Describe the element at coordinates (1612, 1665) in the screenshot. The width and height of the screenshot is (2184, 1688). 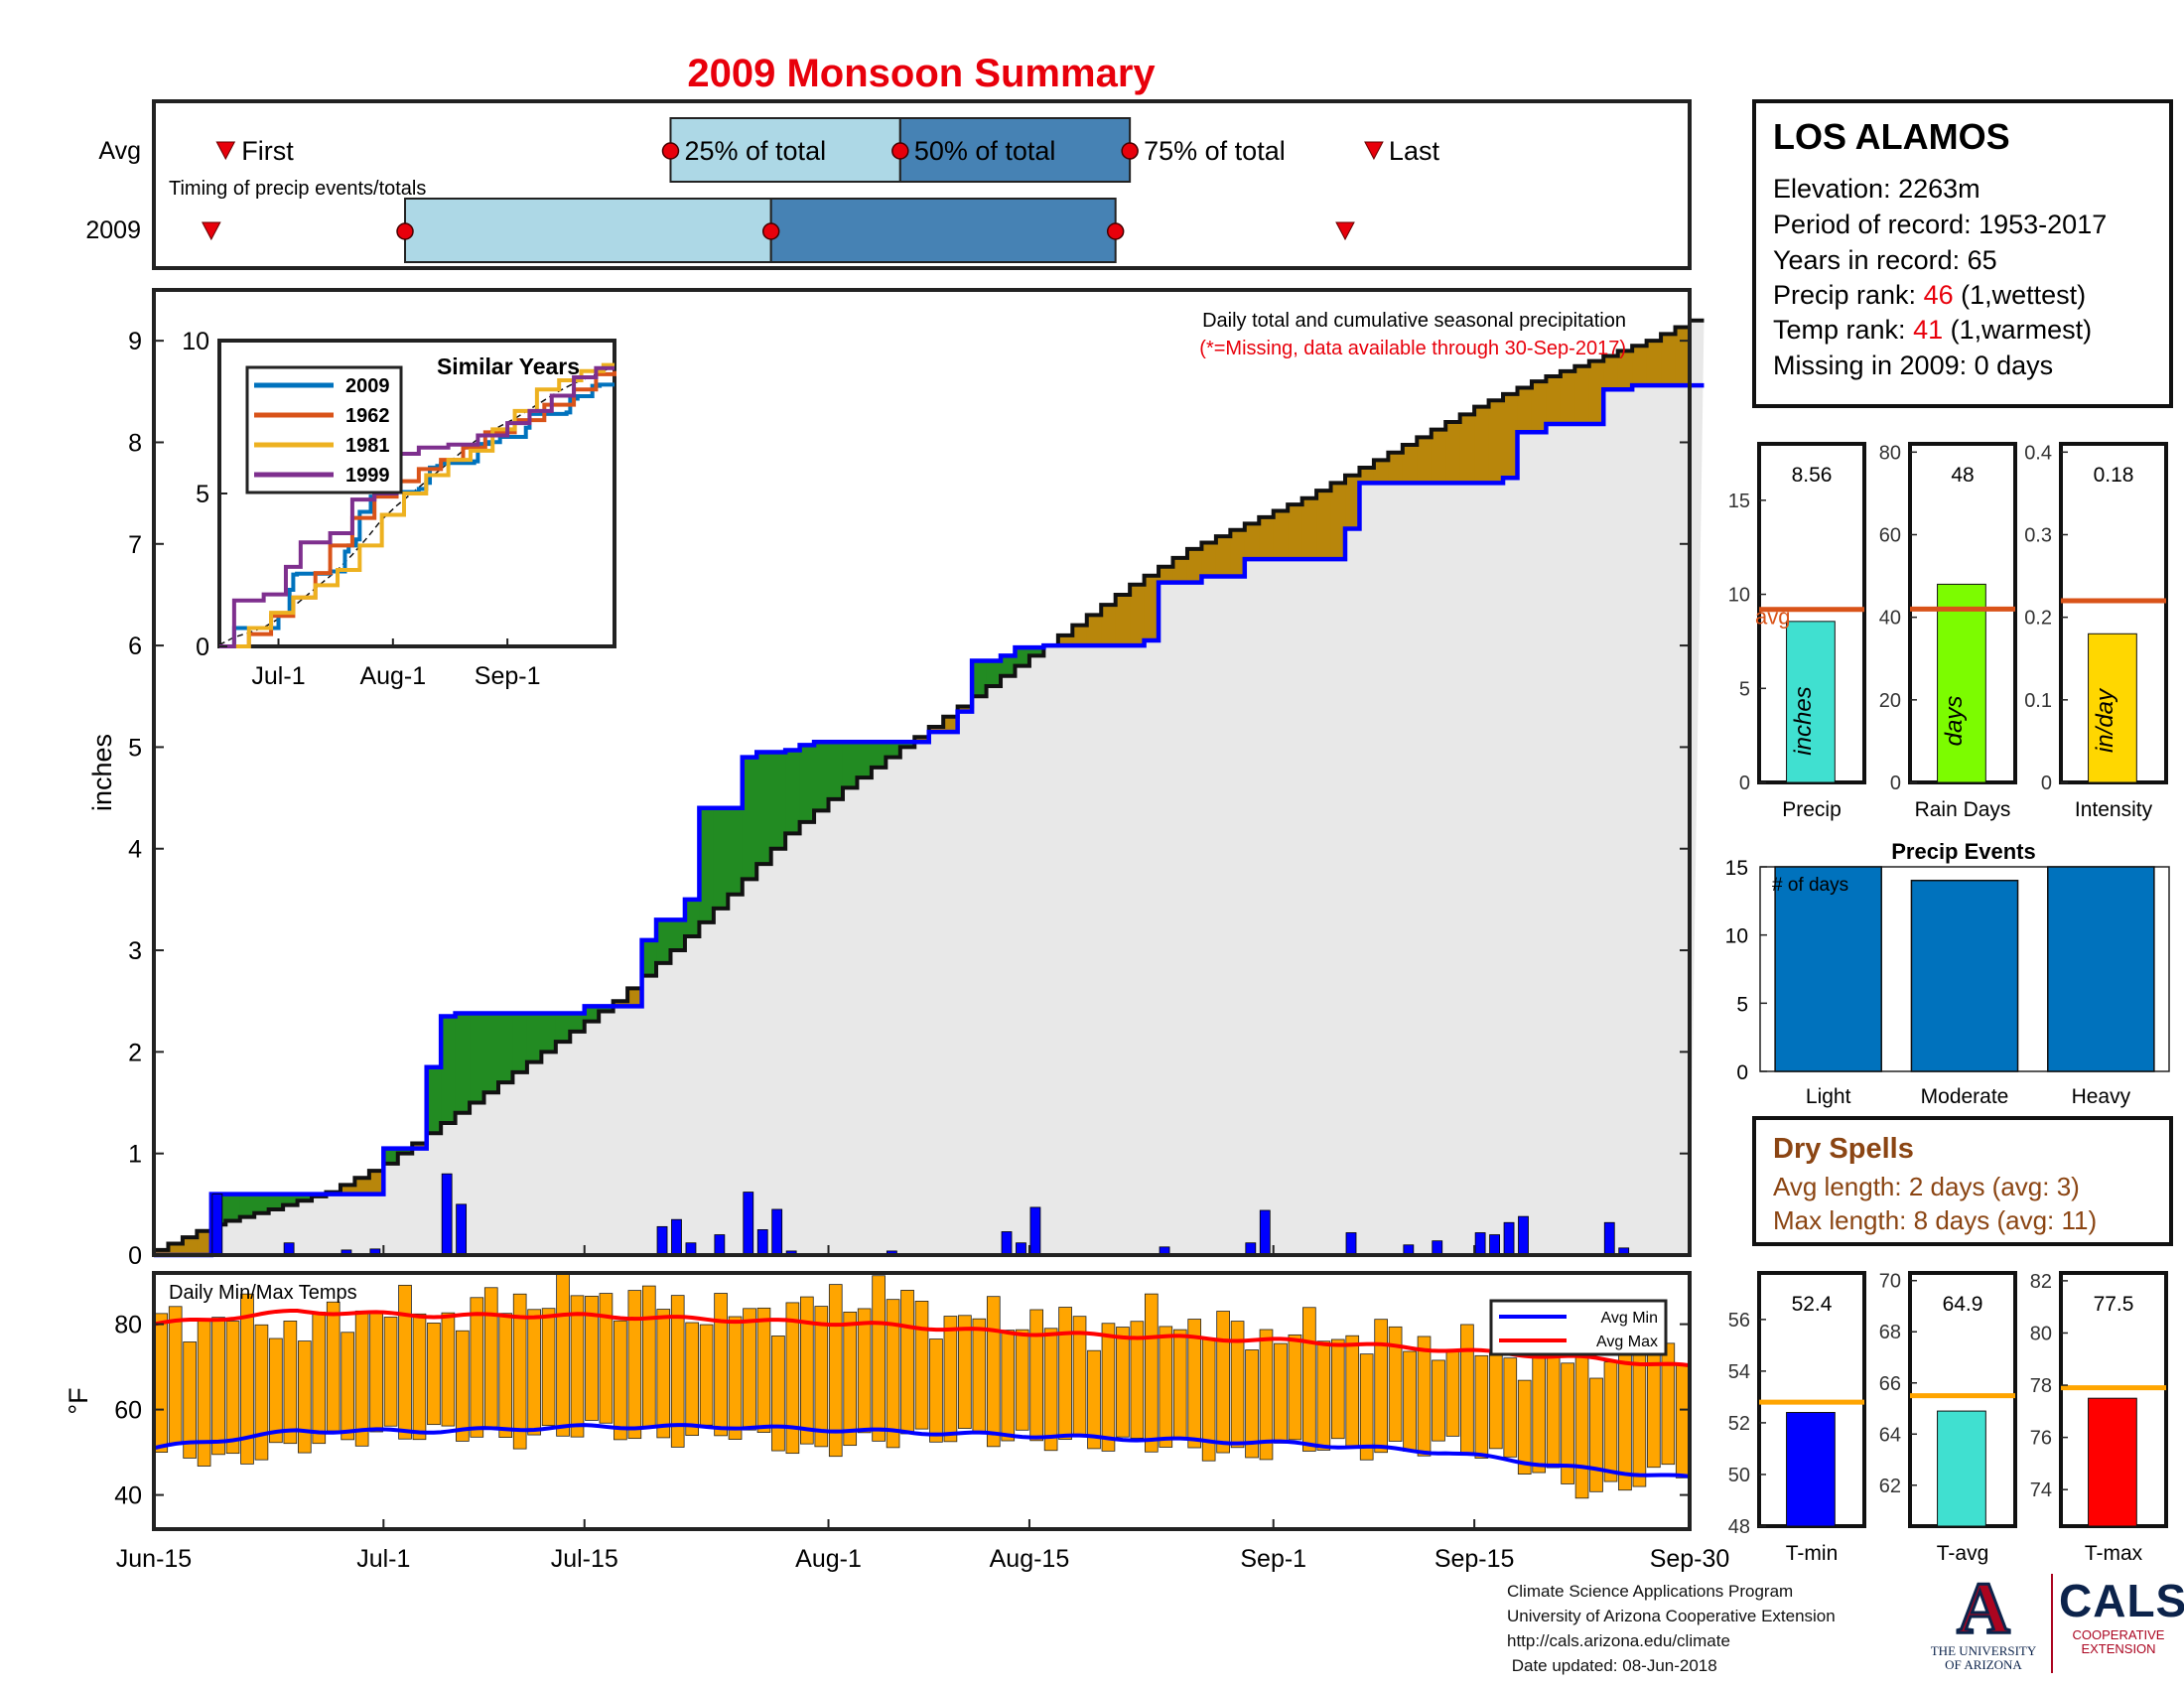
I see `credits-line-4: Date updated: 08-Jun-2018` at that location.